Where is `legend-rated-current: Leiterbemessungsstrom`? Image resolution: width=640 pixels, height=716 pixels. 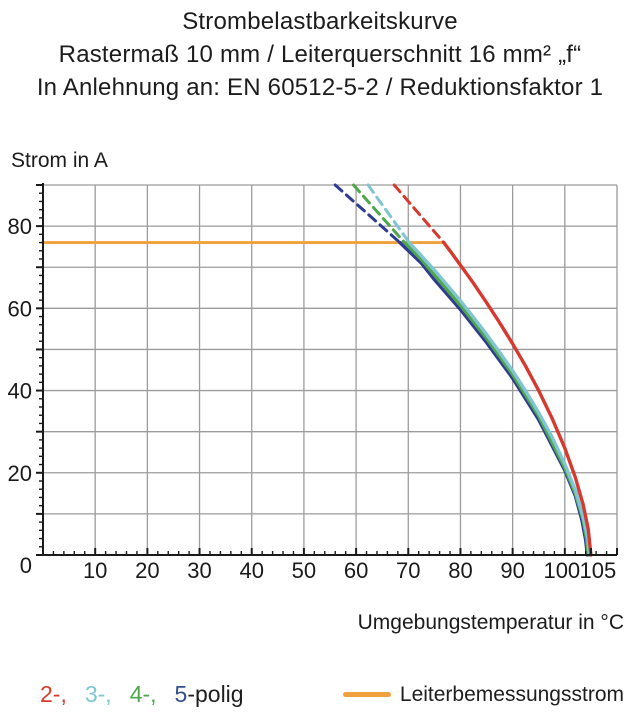
legend-rated-current: Leiterbemessungsstrom is located at coordinates (483, 694).